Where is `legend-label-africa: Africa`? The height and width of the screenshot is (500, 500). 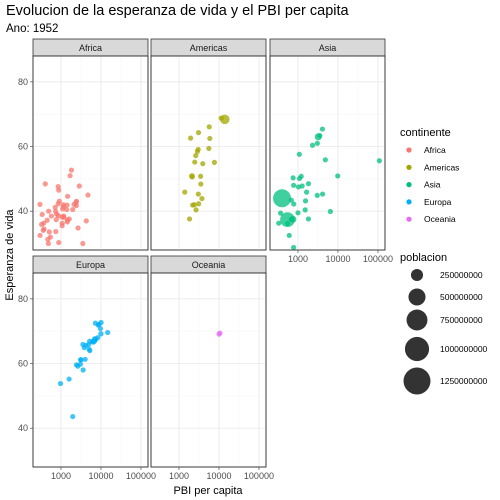 legend-label-africa: Africa is located at coordinates (435, 150).